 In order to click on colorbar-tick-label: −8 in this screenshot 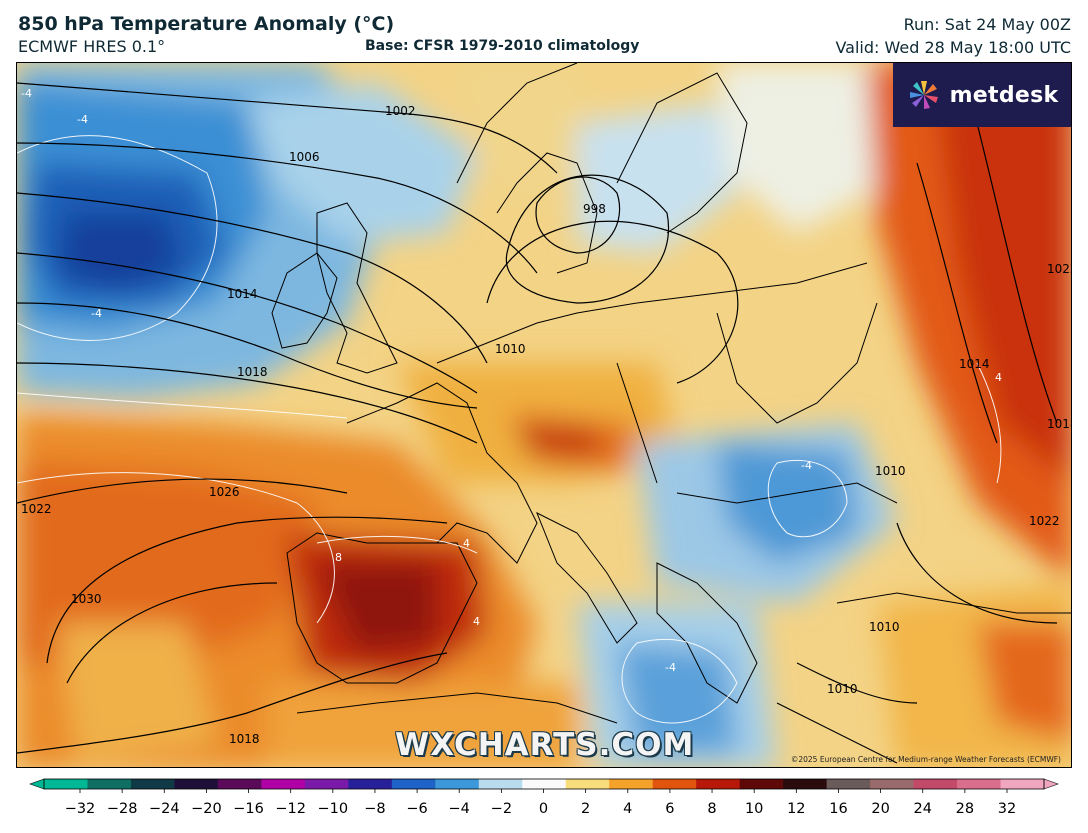, I will do `click(374, 809)`.